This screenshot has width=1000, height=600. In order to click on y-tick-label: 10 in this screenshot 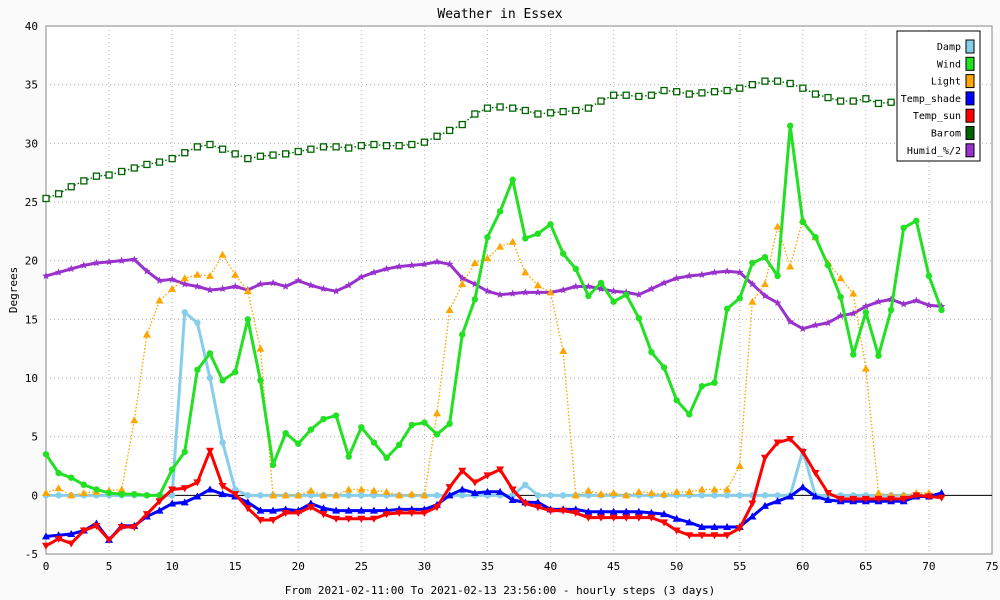, I will do `click(31, 378)`.